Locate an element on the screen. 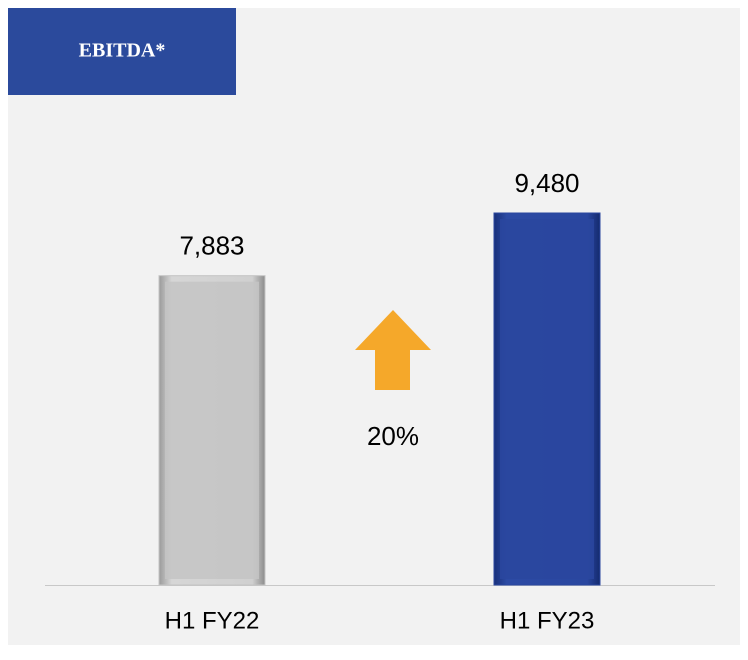 The image size is (748, 660). value-label: 9,480 is located at coordinates (546, 183).